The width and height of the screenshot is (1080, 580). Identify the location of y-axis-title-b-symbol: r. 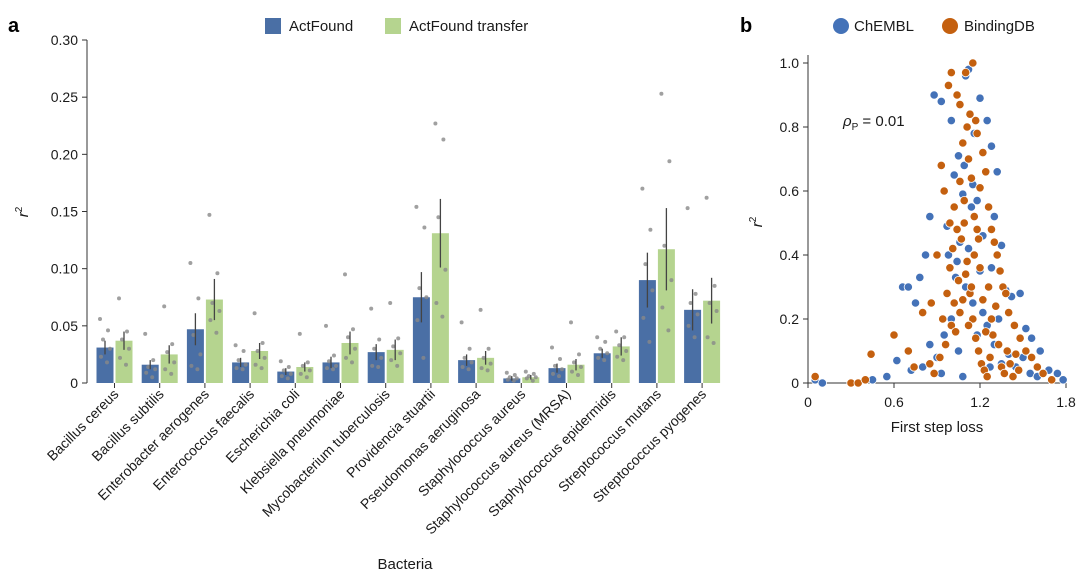
(757, 224).